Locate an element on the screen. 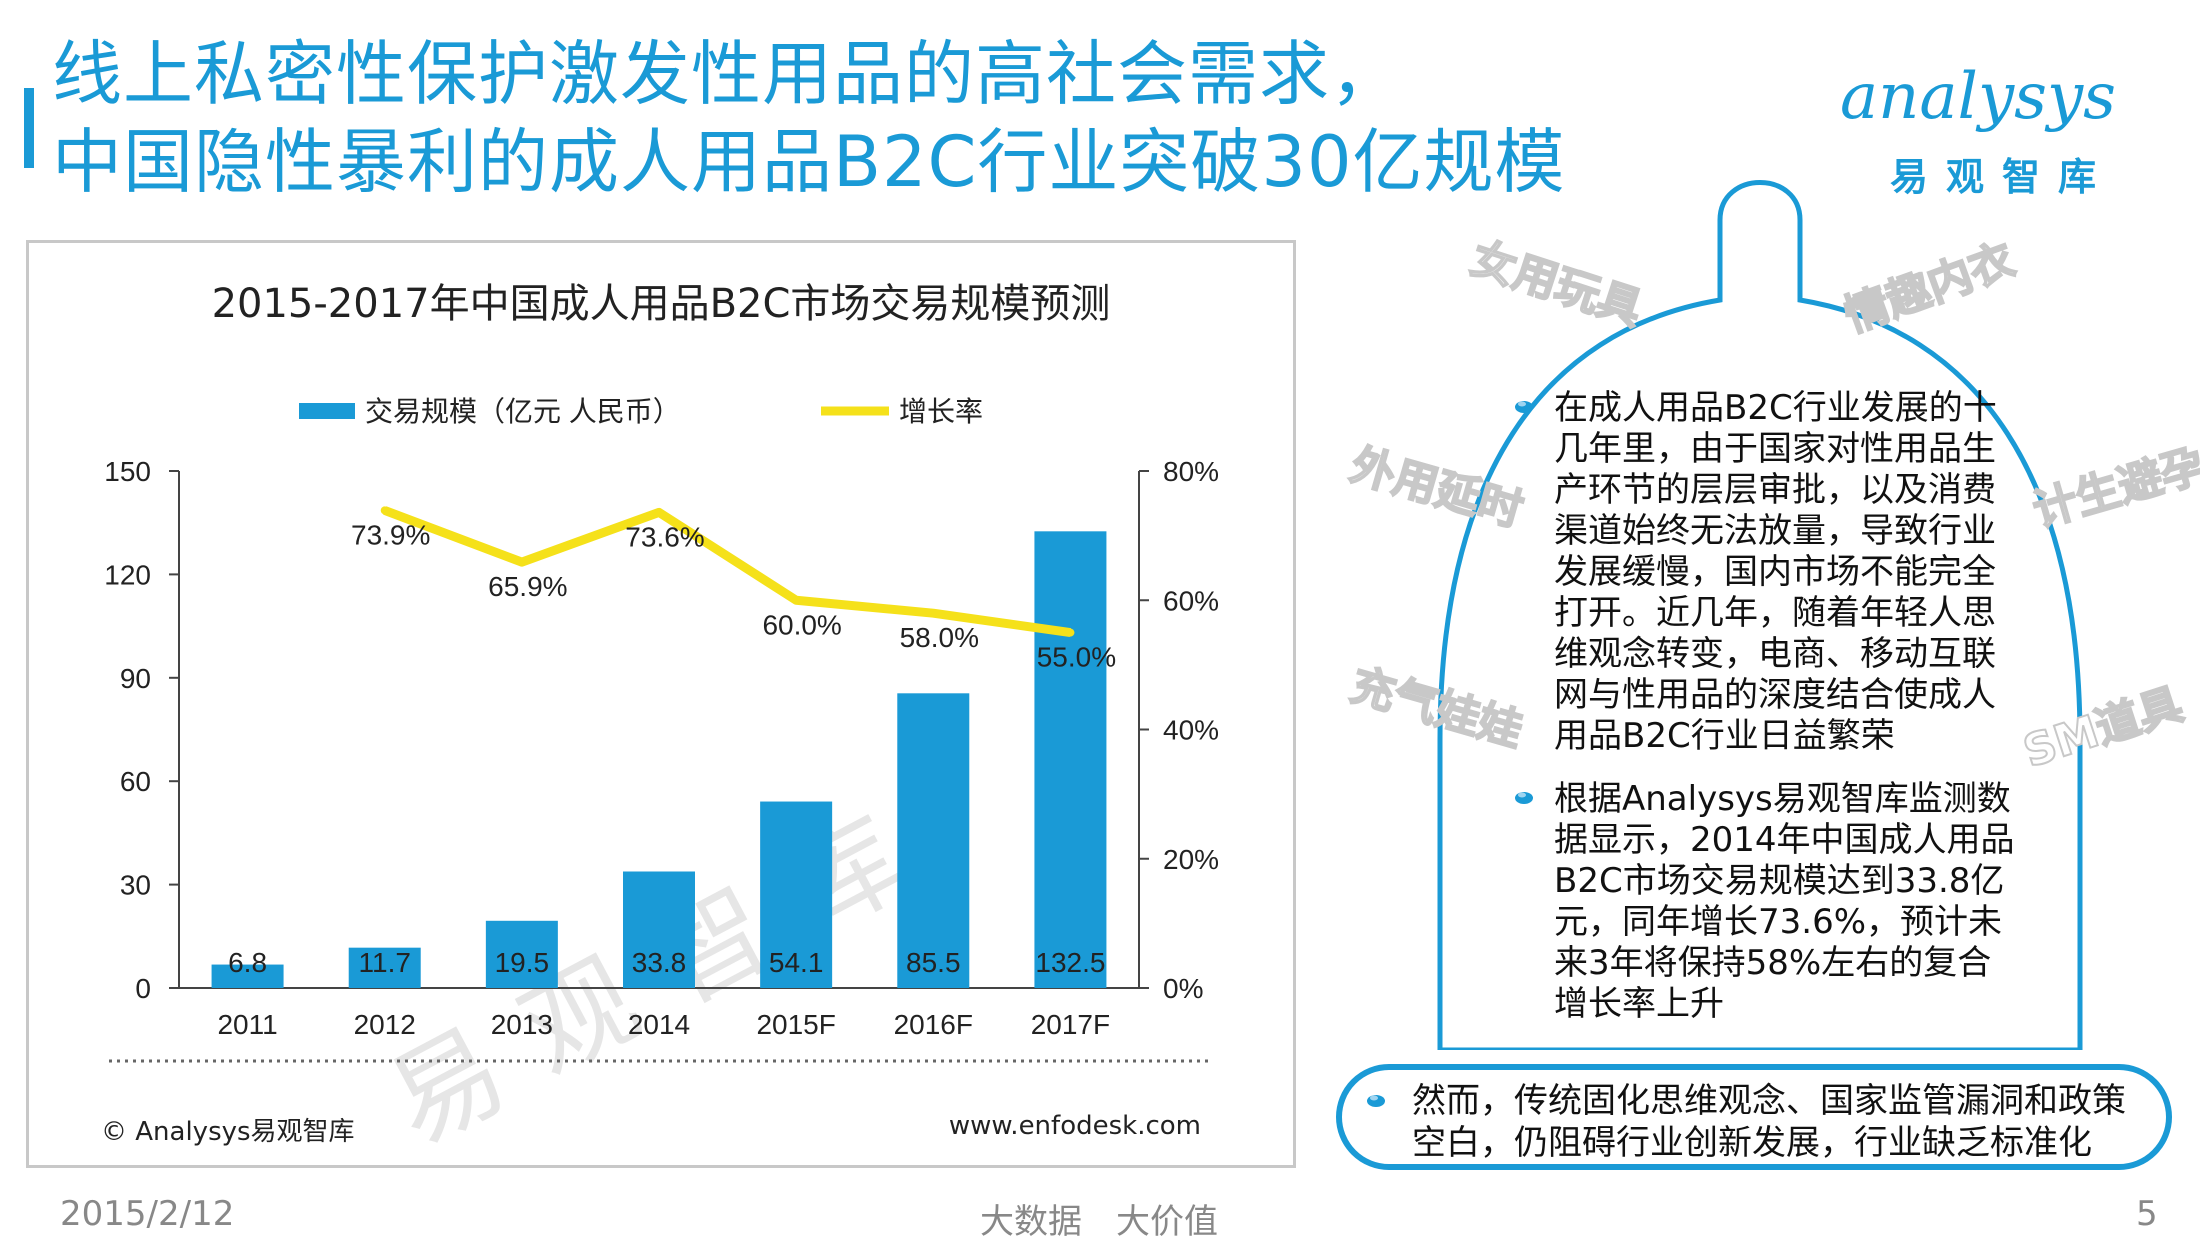  y-left-tick-label: 30 is located at coordinates (135, 885).